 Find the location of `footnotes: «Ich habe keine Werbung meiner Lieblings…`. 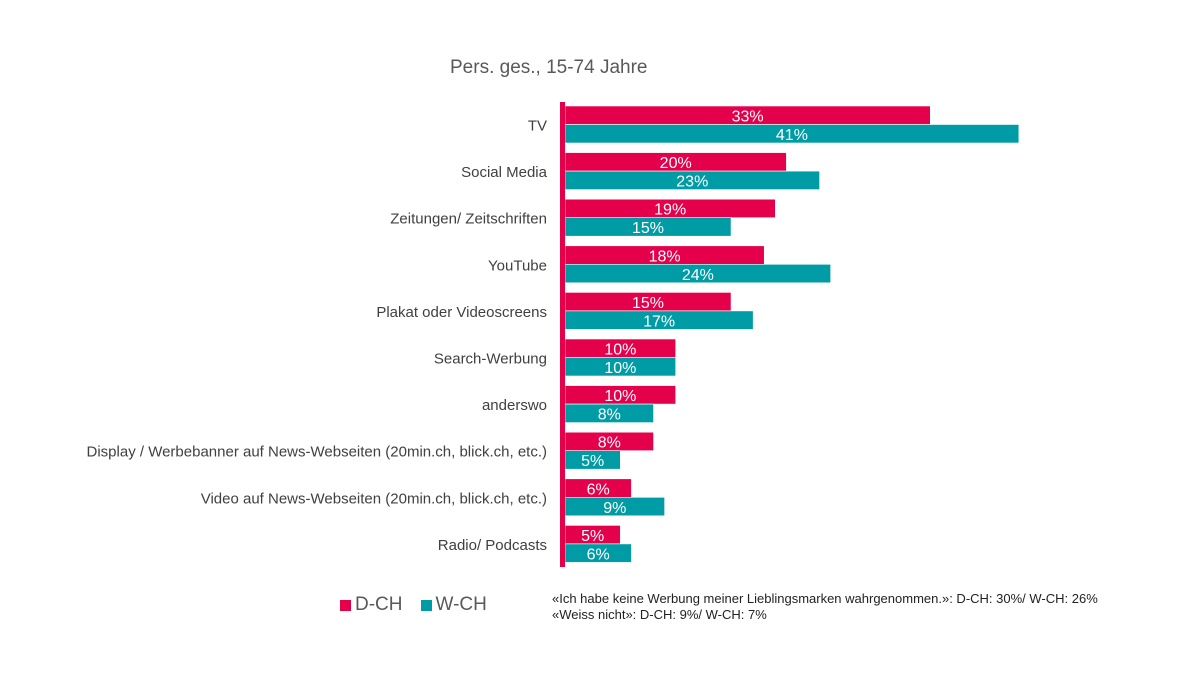

footnotes: «Ich habe keine Werbung meiner Lieblings… is located at coordinates (825, 607).